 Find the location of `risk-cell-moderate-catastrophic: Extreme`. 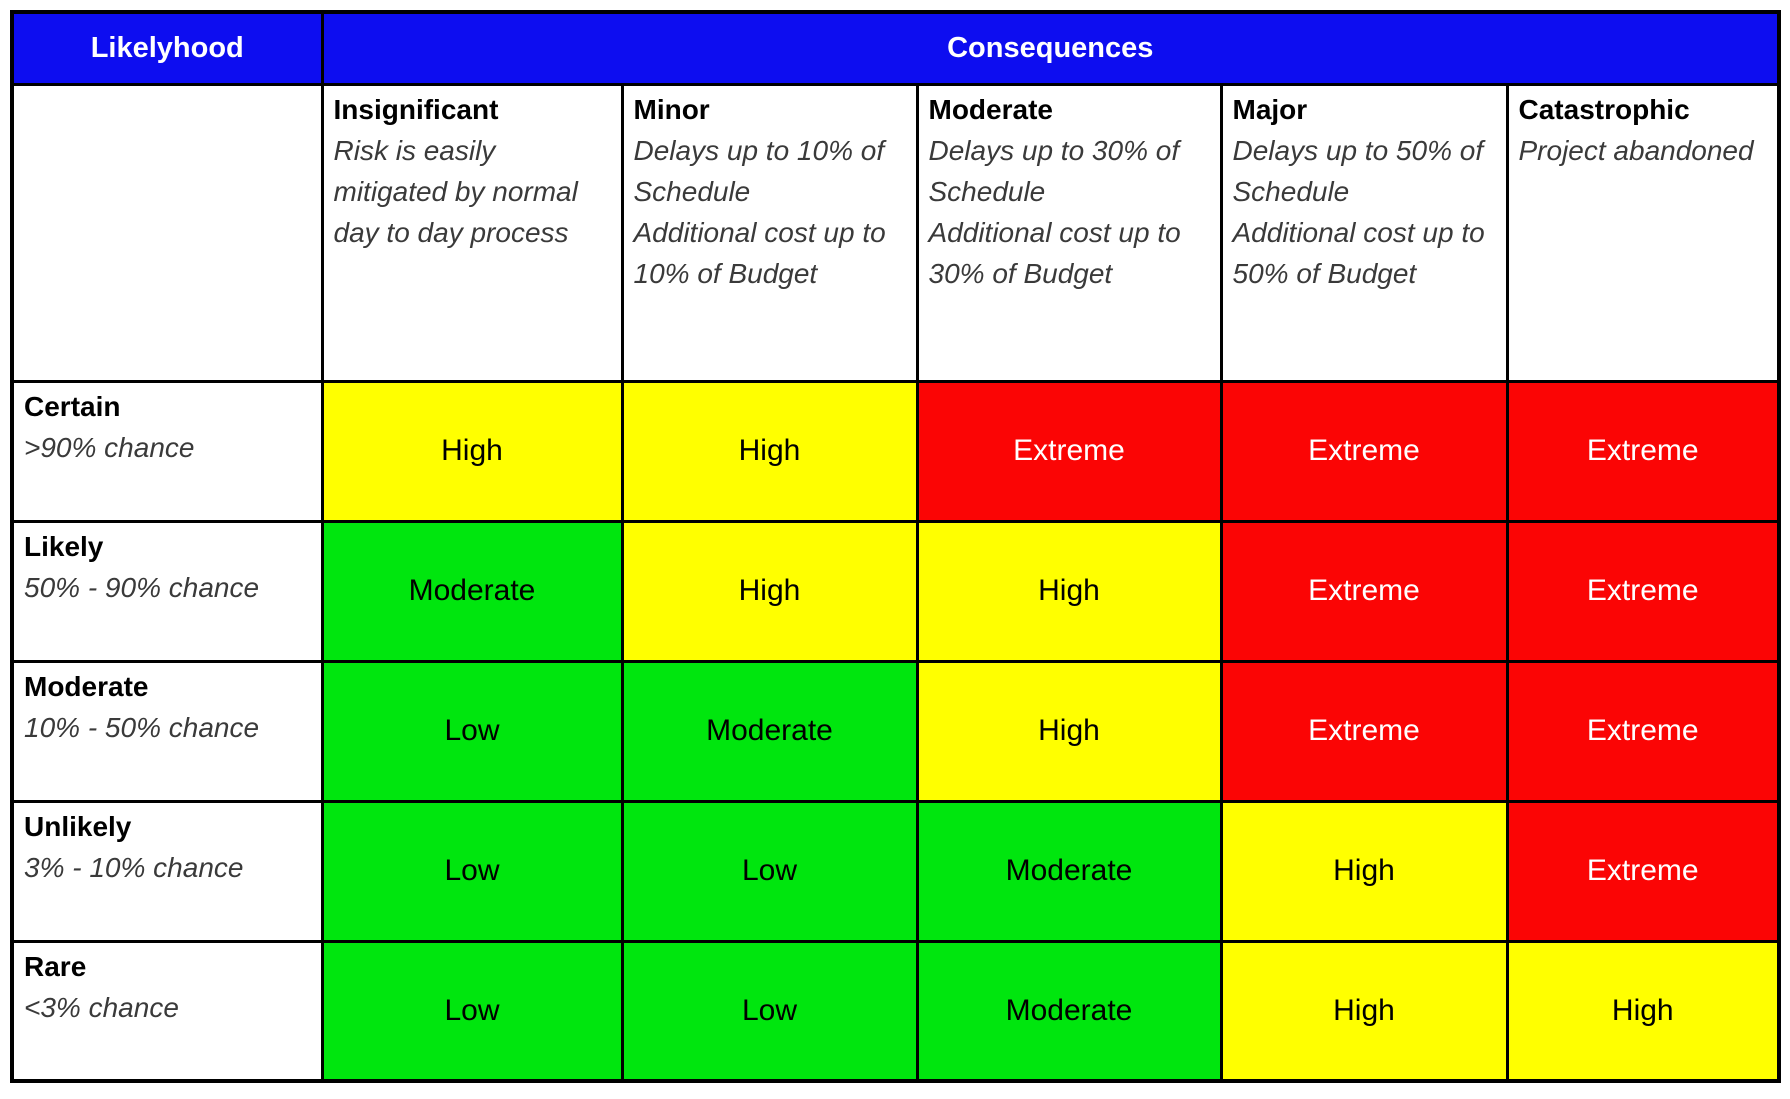

risk-cell-moderate-catastrophic: Extreme is located at coordinates (1643, 731).